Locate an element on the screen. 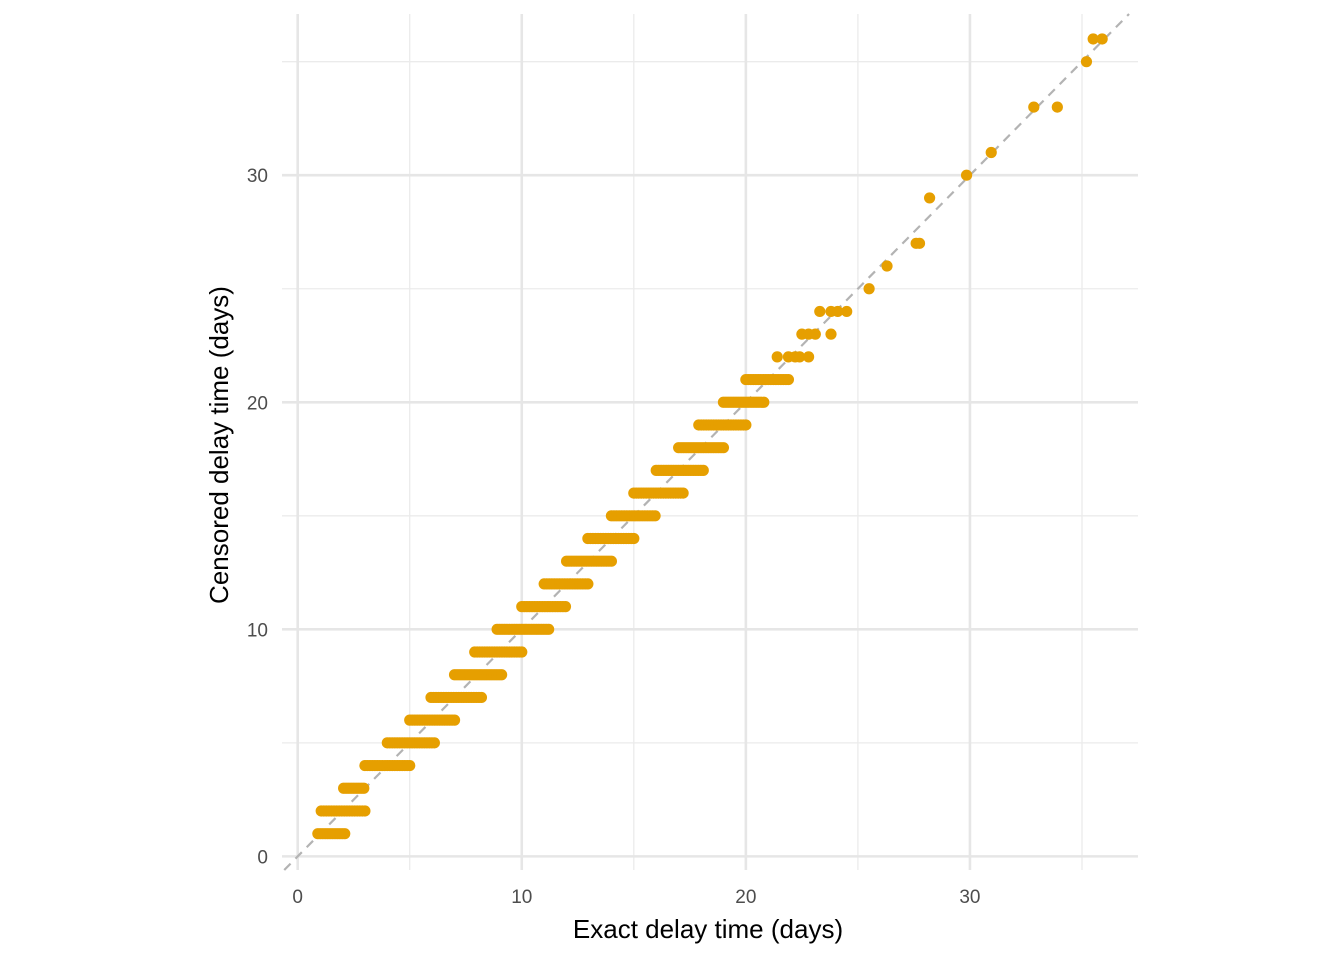 This screenshot has height=960, width=1344. x-tick-label: 10 is located at coordinates (521, 897).